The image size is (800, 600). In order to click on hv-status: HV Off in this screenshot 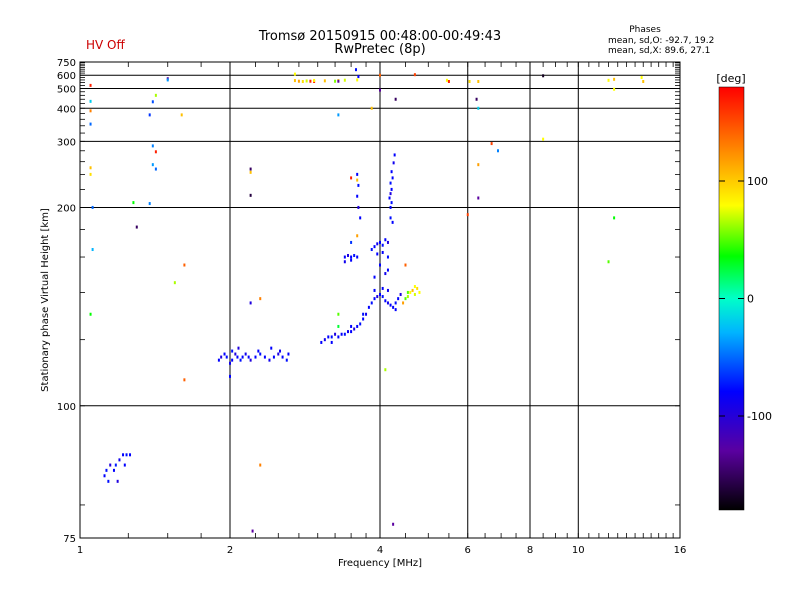, I will do `click(105, 45)`.